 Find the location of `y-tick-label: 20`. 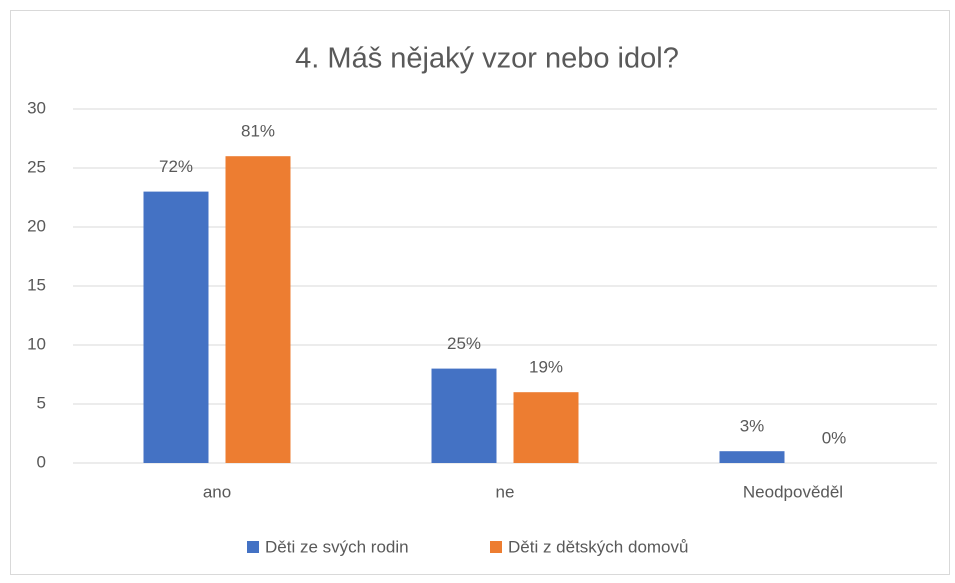

y-tick-label: 20 is located at coordinates (36, 225).